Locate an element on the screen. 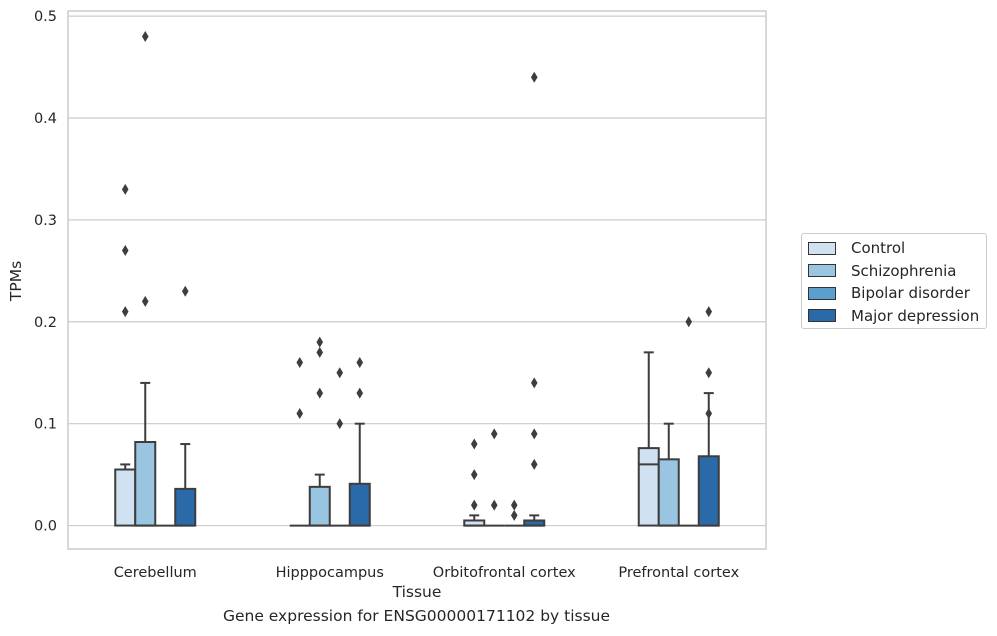  legend-item-major-depression: Major depression is located at coordinates (897, 316).